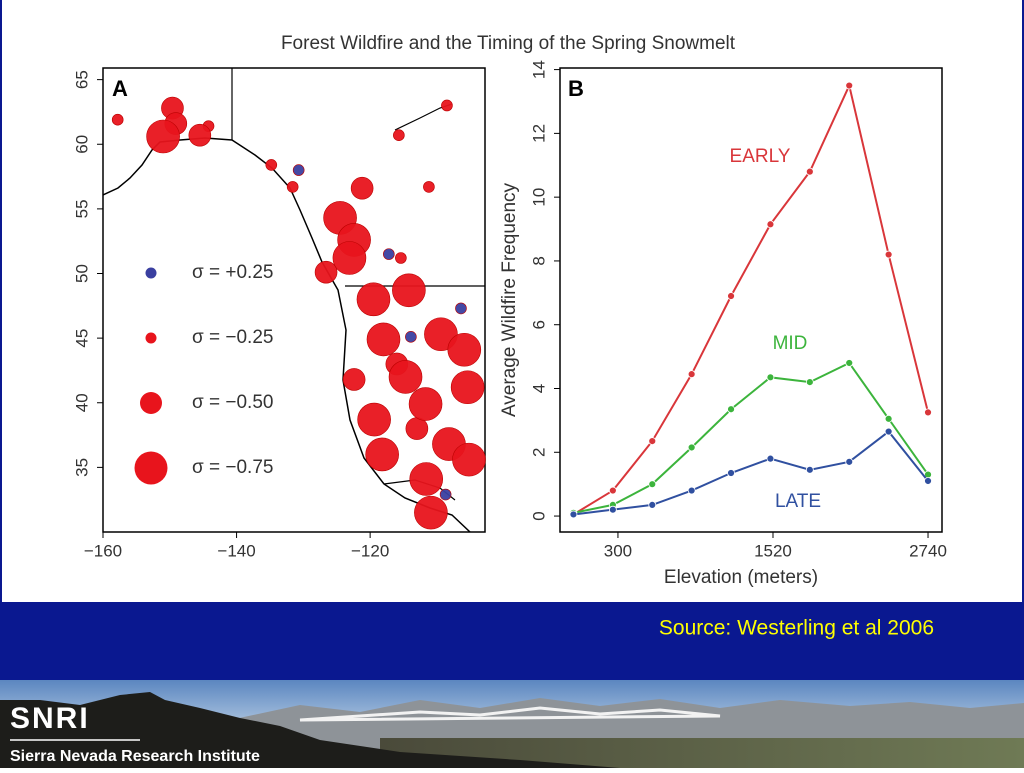  What do you see at coordinates (236, 550) in the screenshot?
I see `x-tick-label: −140` at bounding box center [236, 550].